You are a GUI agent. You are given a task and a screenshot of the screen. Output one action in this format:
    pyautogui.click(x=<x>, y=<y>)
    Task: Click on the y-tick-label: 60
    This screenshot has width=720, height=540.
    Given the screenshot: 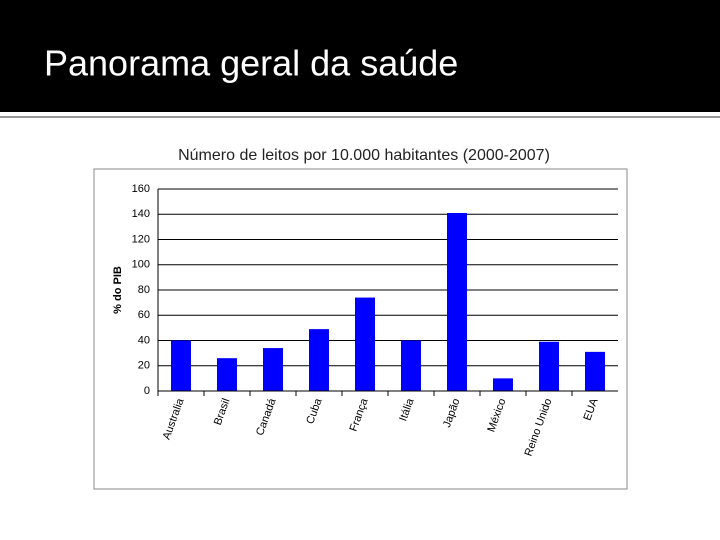 What is the action you would take?
    pyautogui.click(x=144, y=315)
    